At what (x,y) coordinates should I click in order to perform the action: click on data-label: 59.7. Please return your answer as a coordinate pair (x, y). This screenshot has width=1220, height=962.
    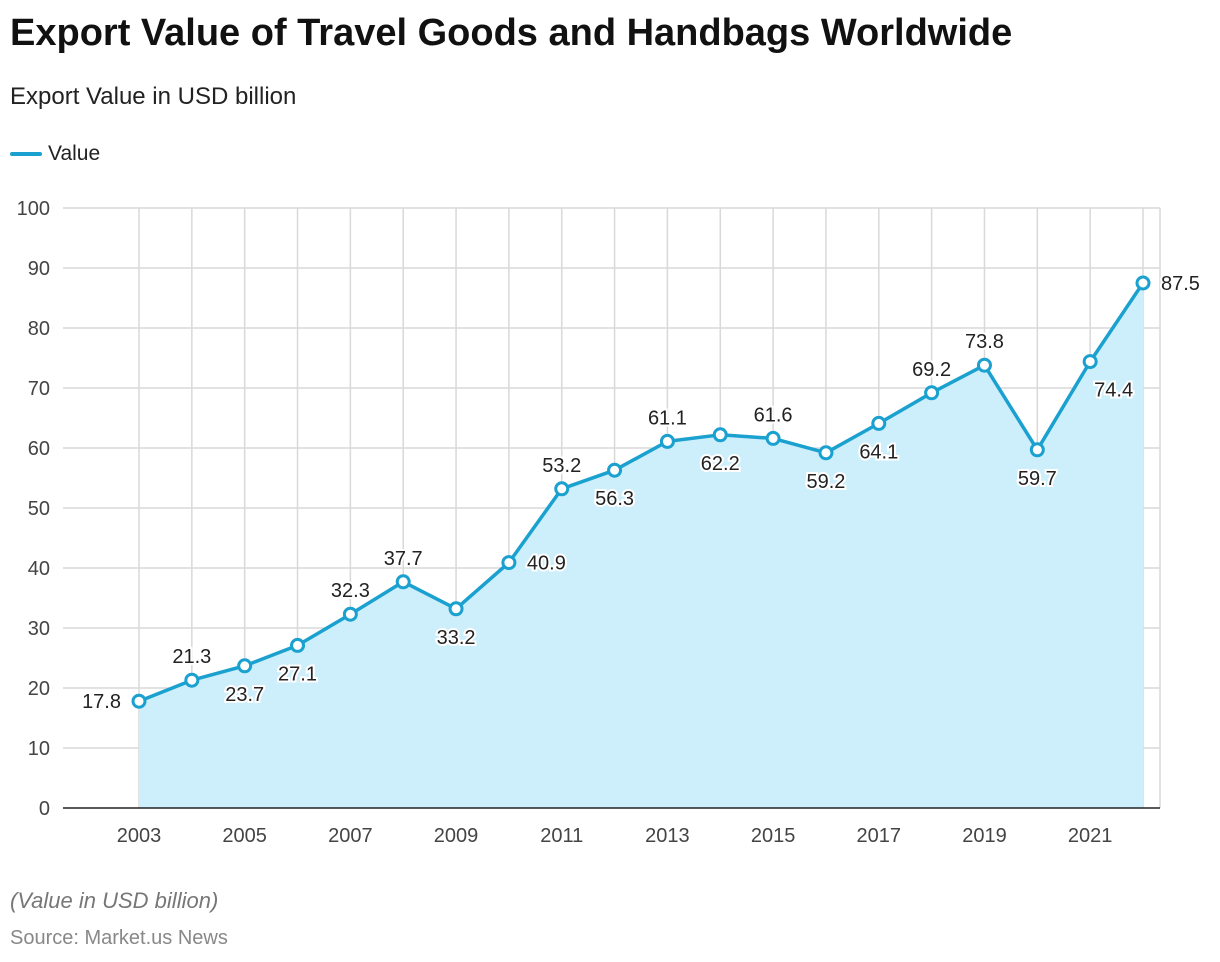
    Looking at the image, I should click on (1037, 479).